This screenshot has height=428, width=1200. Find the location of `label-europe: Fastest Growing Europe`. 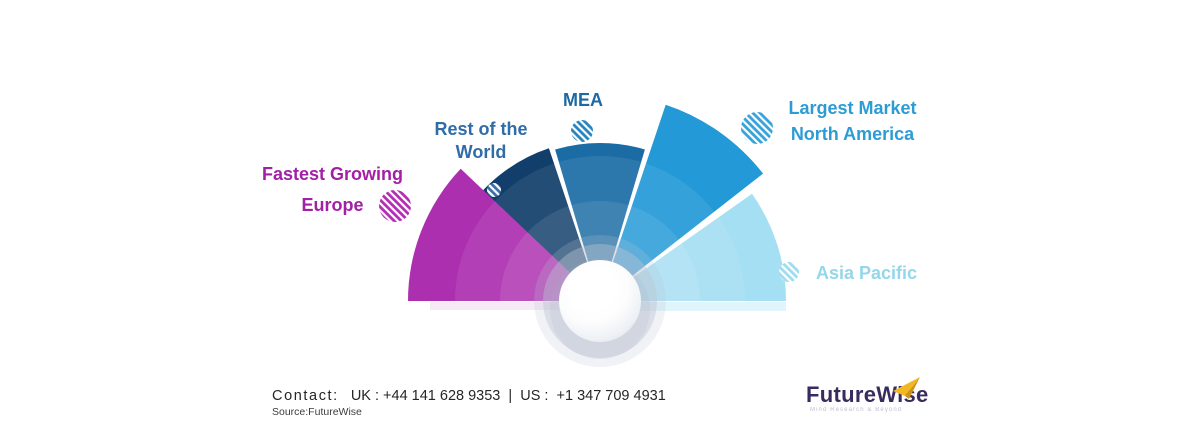

label-europe: Fastest Growing Europe is located at coordinates (332, 190).